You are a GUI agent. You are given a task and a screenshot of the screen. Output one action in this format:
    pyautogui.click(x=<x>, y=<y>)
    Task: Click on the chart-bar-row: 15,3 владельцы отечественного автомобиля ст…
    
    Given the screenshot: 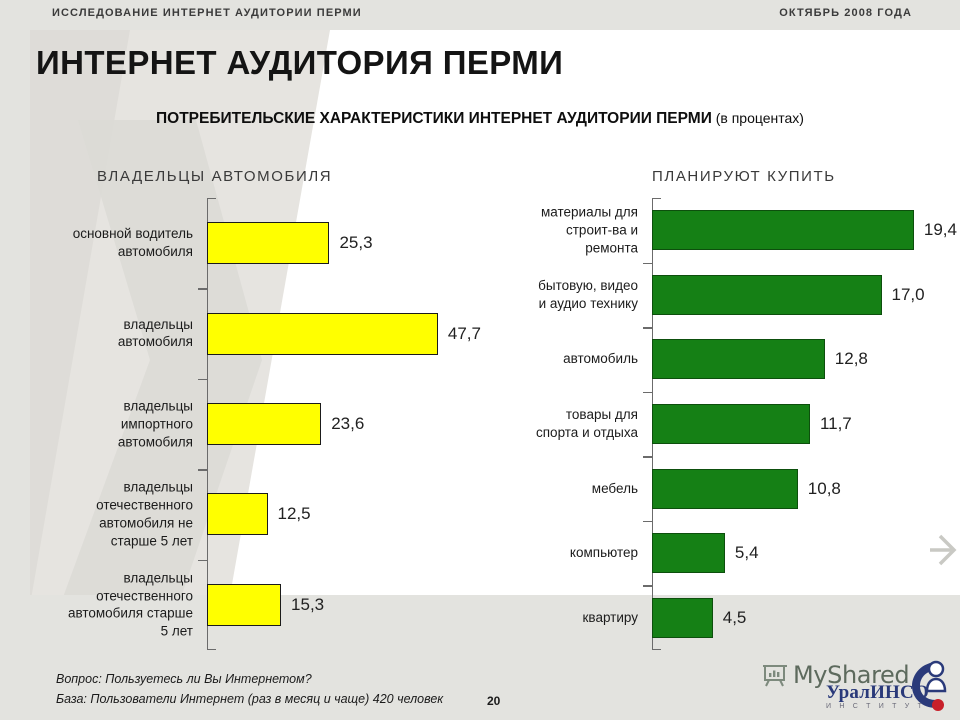 What is the action you would take?
    pyautogui.click(x=262, y=604)
    